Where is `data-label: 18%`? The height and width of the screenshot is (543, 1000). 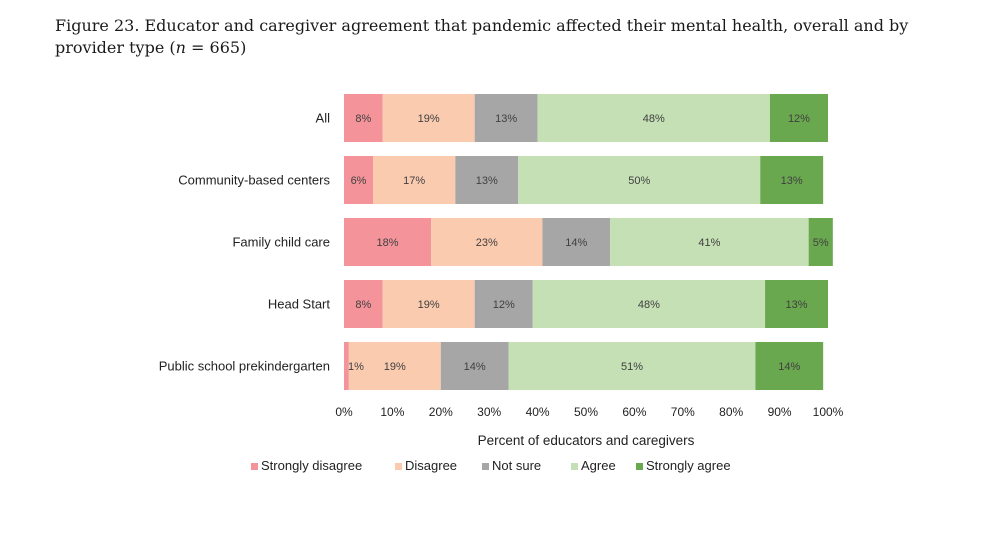
data-label: 18% is located at coordinates (388, 243).